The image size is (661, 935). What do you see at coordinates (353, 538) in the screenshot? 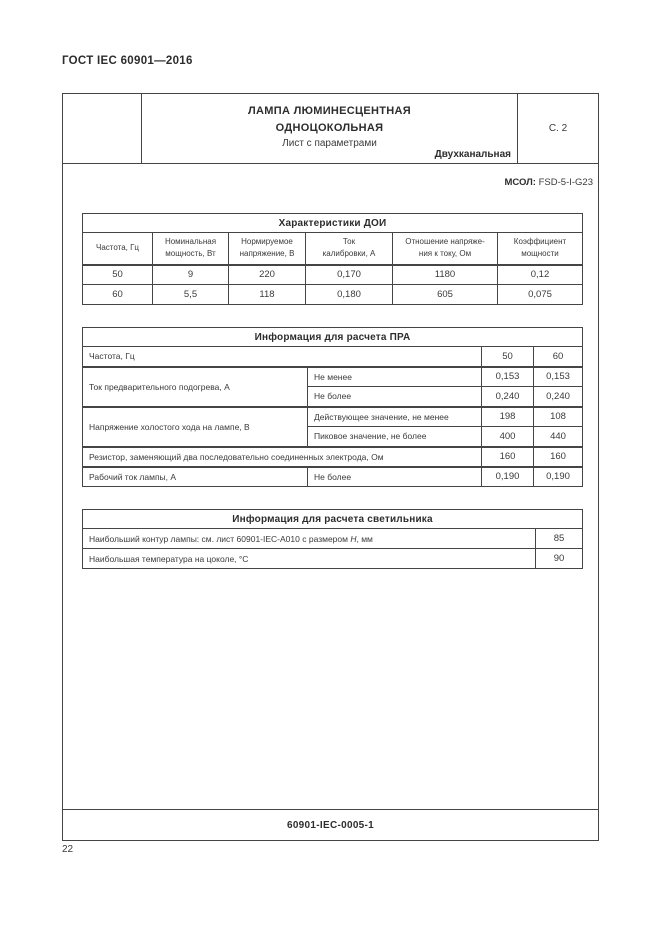
I see `dimension-symbol: H` at bounding box center [353, 538].